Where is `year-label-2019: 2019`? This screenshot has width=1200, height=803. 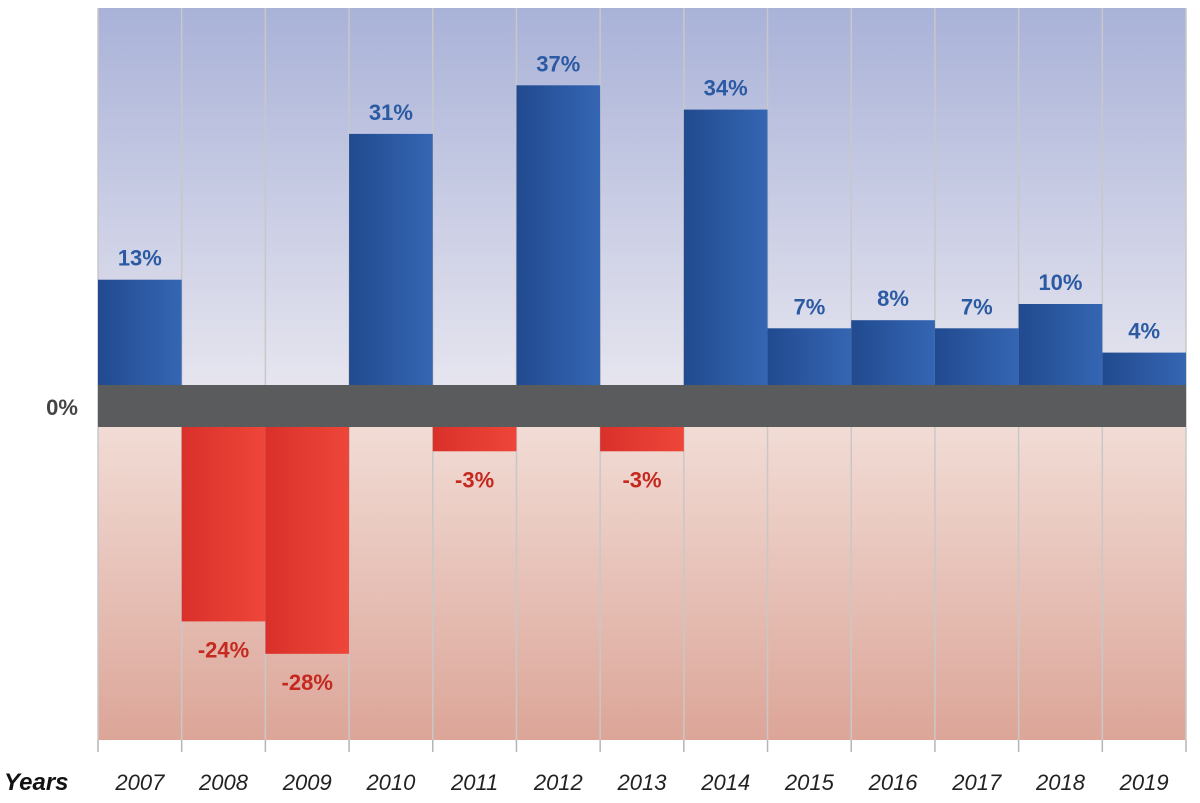 year-label-2019: 2019 is located at coordinates (1144, 782).